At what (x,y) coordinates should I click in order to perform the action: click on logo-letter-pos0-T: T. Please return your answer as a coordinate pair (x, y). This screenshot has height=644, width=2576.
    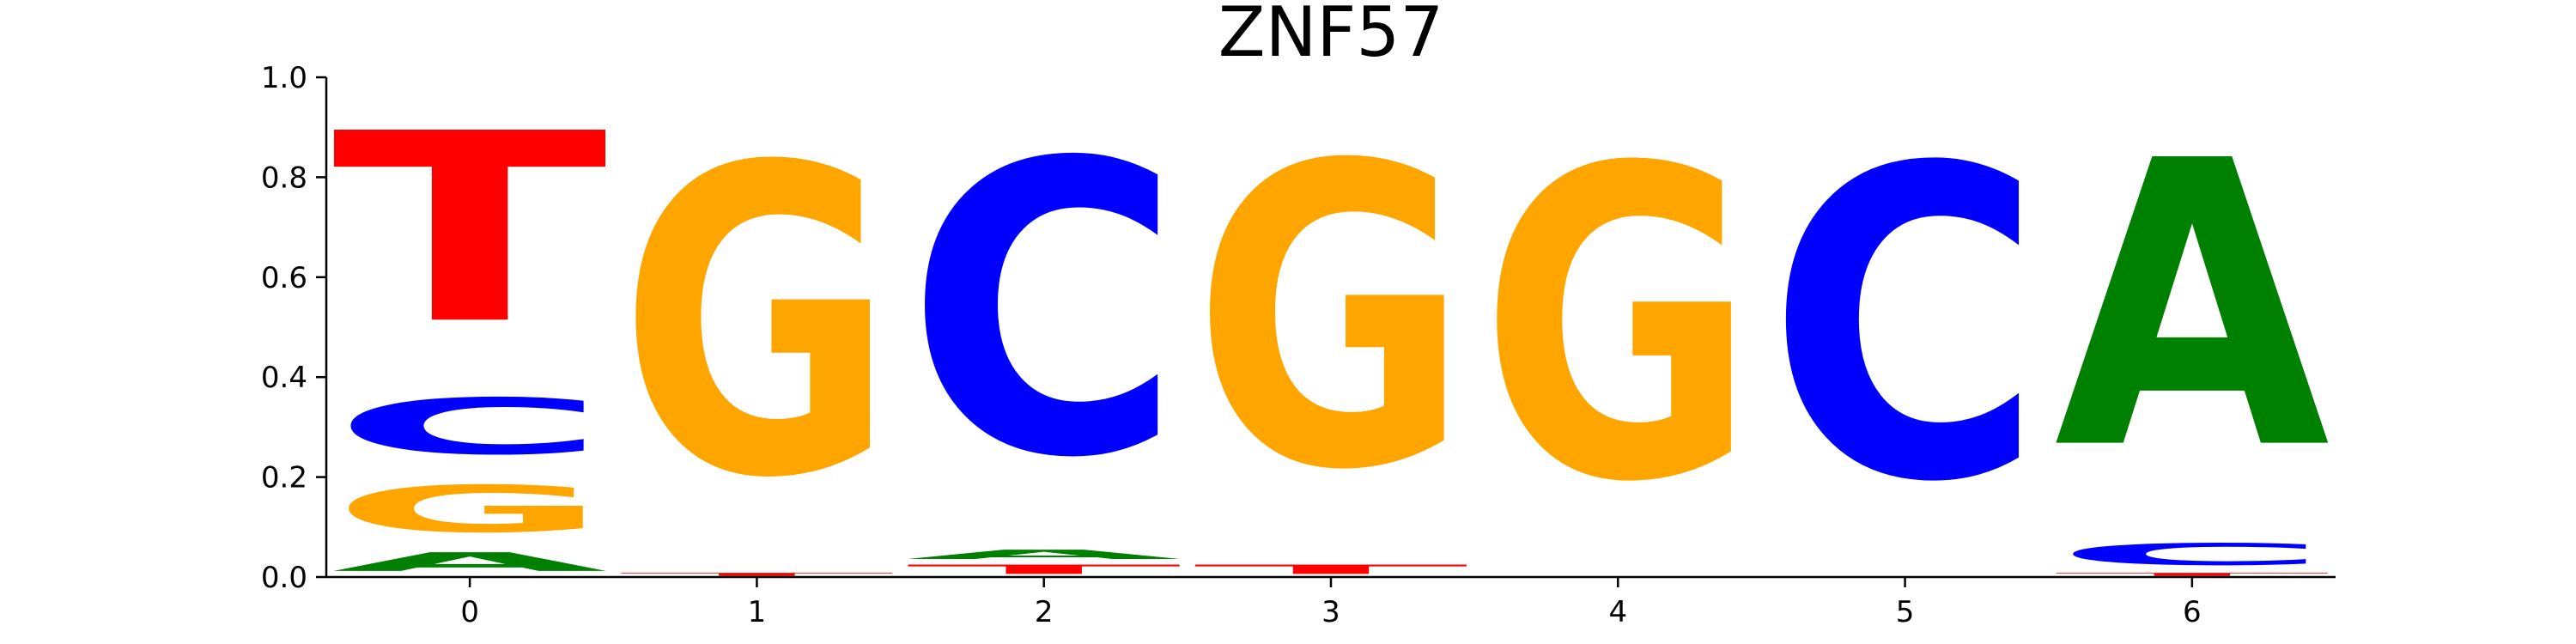
    Looking at the image, I should click on (471, 230).